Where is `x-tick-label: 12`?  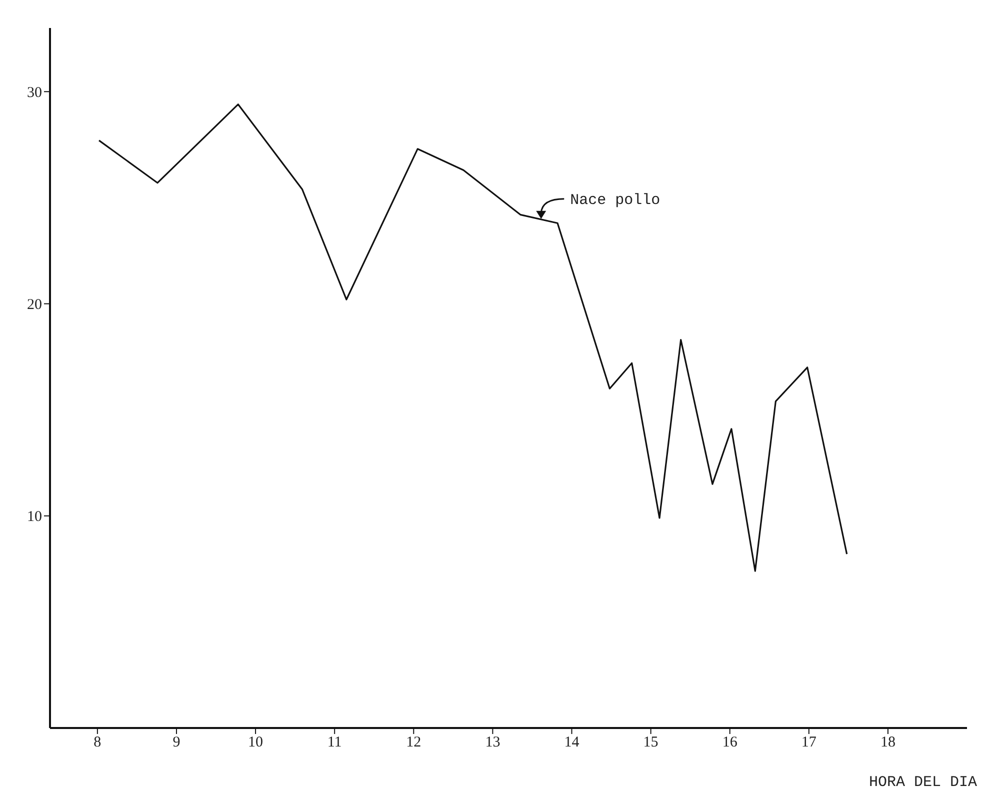
x-tick-label: 12 is located at coordinates (414, 742).